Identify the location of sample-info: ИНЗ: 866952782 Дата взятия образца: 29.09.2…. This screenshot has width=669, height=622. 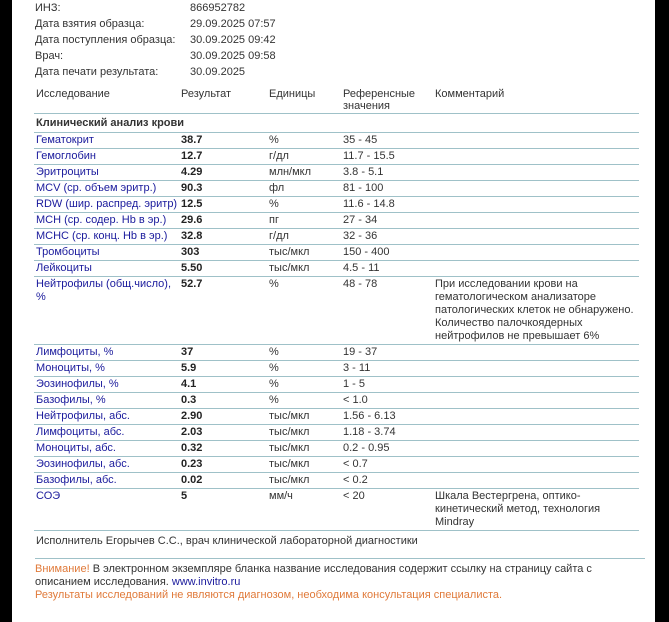
(333, 40).